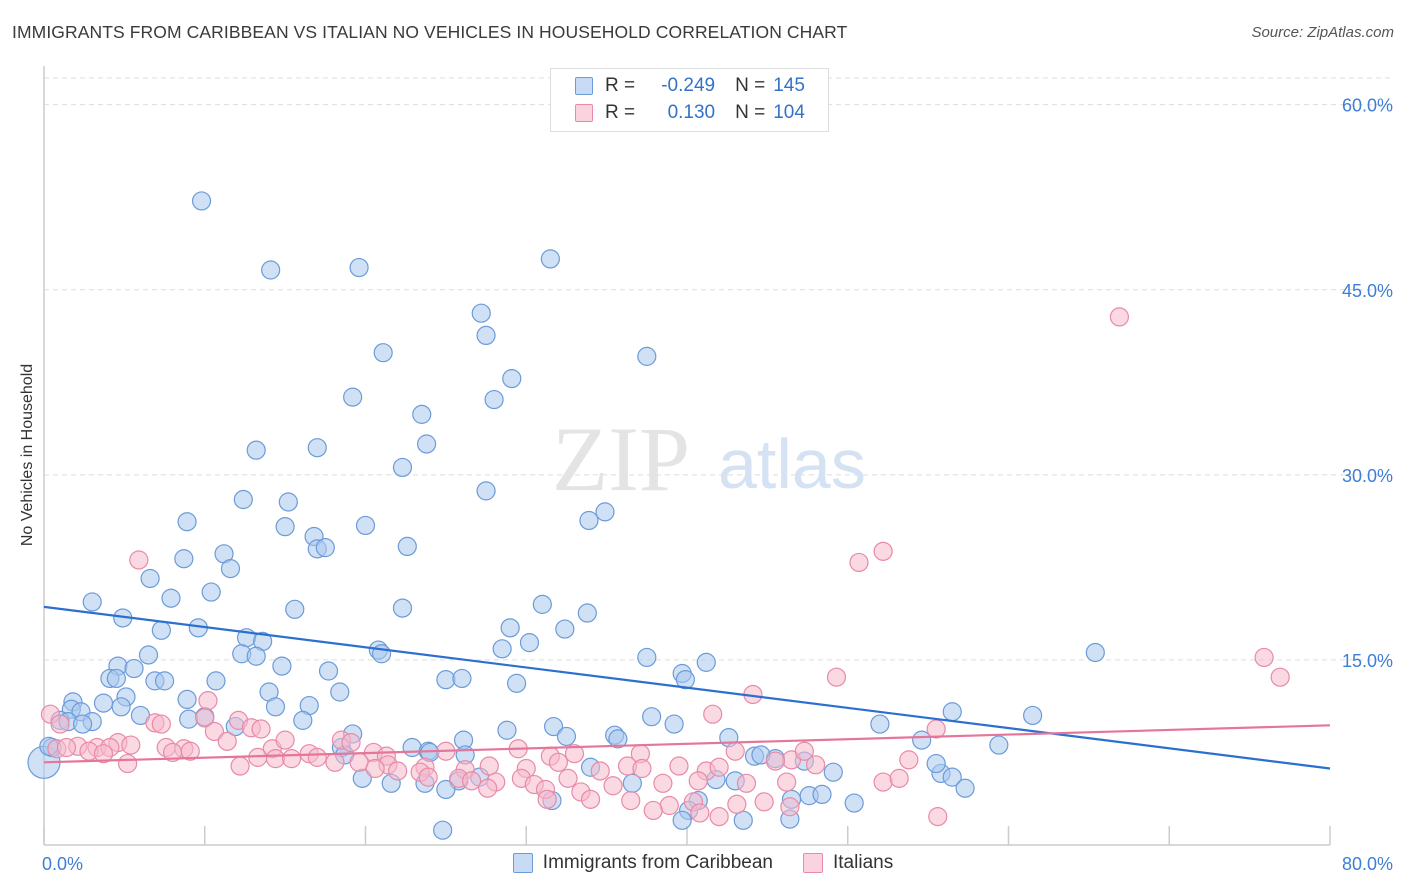 The width and height of the screenshot is (1406, 892). What do you see at coordinates (689, 100) in the screenshot?
I see `legend: R = -0.249 N = 145 R = 0.130 N = 104` at bounding box center [689, 100].